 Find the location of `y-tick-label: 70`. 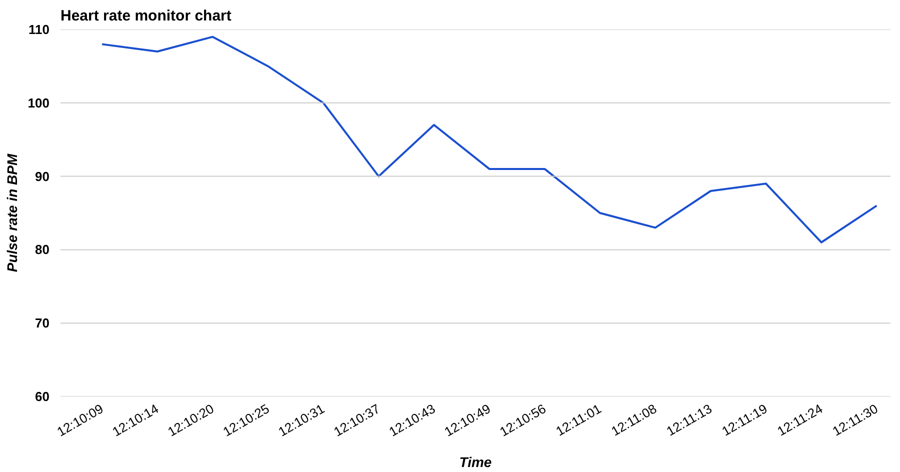

y-tick-label: 70 is located at coordinates (42, 323).